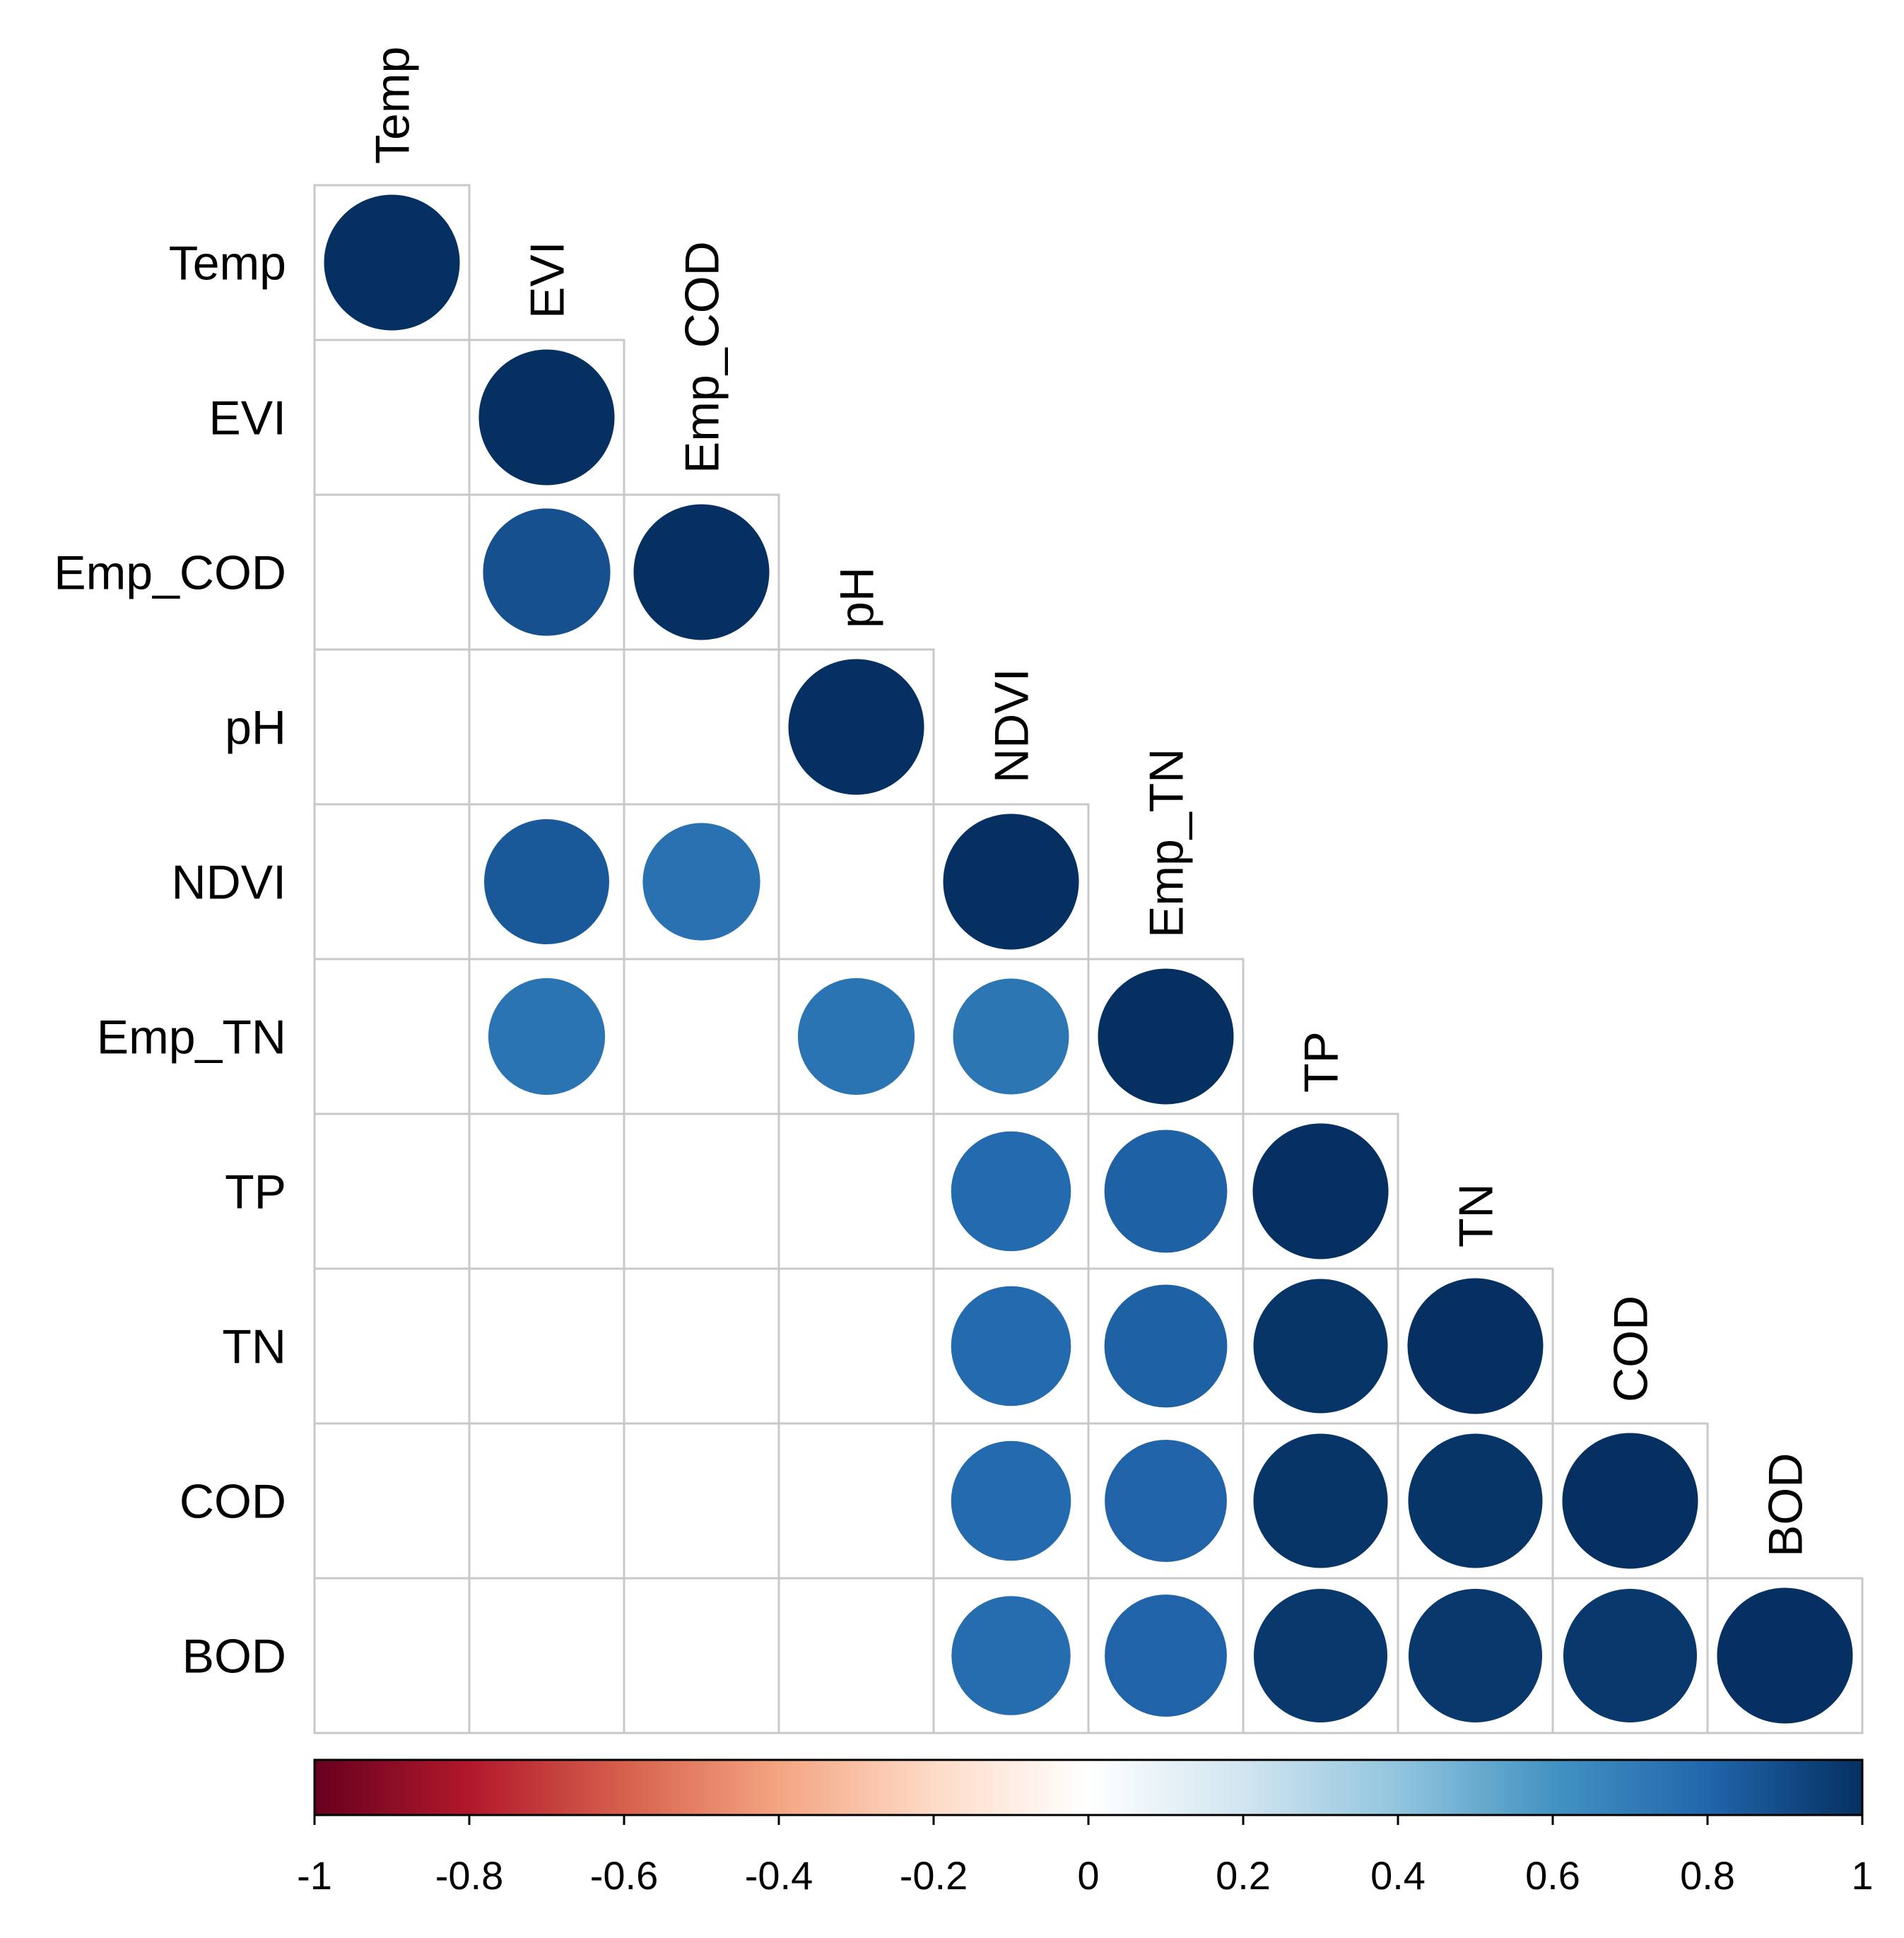 The width and height of the screenshot is (1904, 1938). What do you see at coordinates (1321, 1062) in the screenshot?
I see `column-label: TP` at bounding box center [1321, 1062].